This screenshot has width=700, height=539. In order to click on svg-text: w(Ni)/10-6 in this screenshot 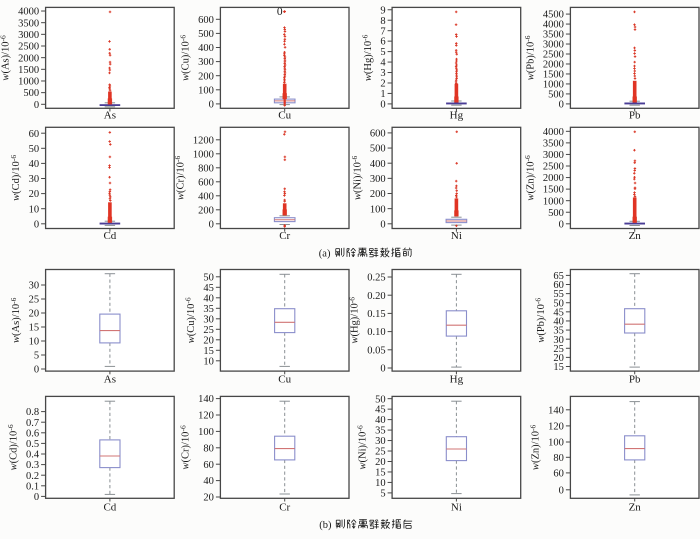, I will do `click(361, 447)`.